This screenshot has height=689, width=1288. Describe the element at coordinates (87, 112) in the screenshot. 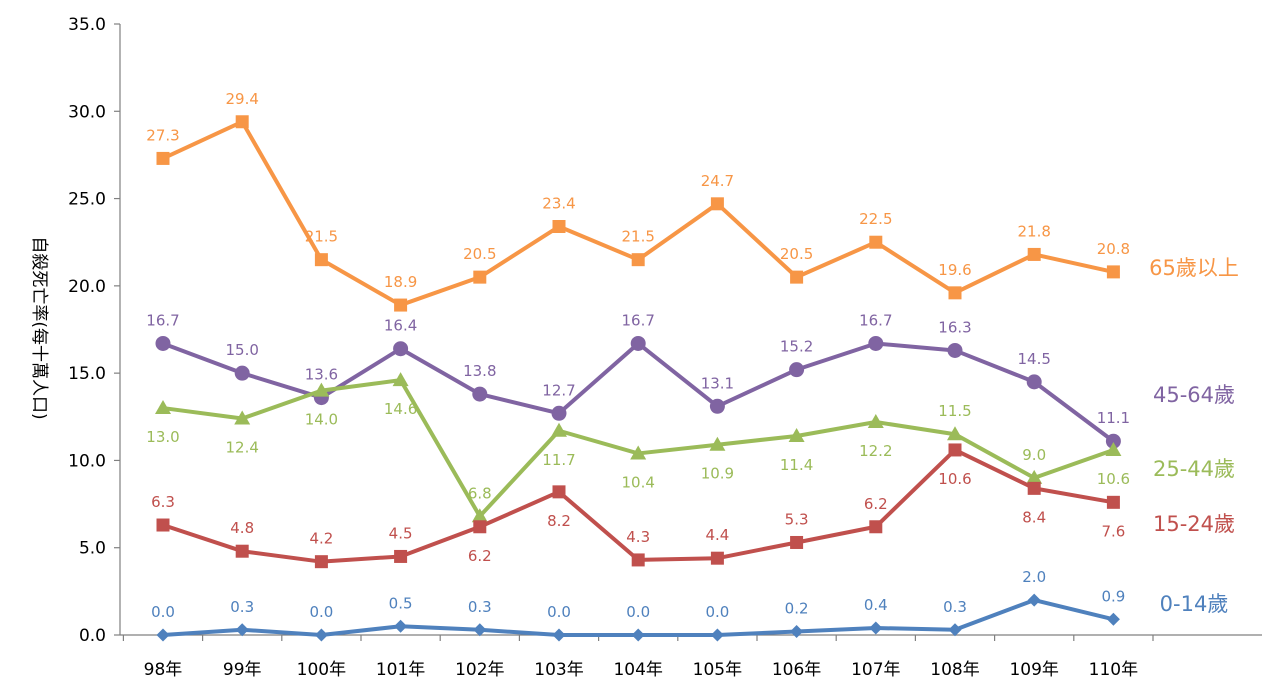

I see `y-tick-label: 30.0` at that location.